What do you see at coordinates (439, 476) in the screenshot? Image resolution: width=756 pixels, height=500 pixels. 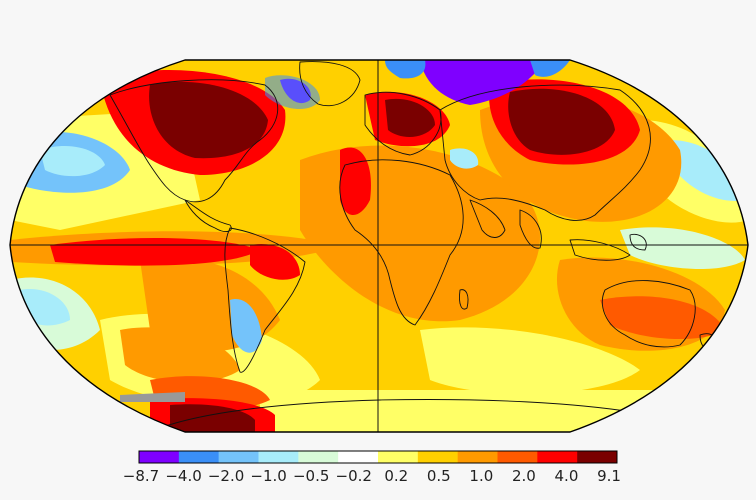 I see `colorbar-tick-label: 0.5` at bounding box center [439, 476].